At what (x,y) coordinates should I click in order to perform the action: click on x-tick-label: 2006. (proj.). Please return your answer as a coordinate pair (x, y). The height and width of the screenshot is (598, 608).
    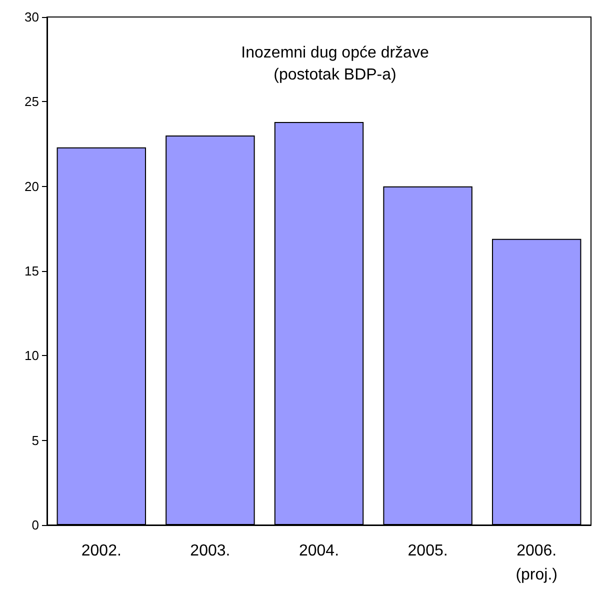
    Looking at the image, I should click on (537, 563).